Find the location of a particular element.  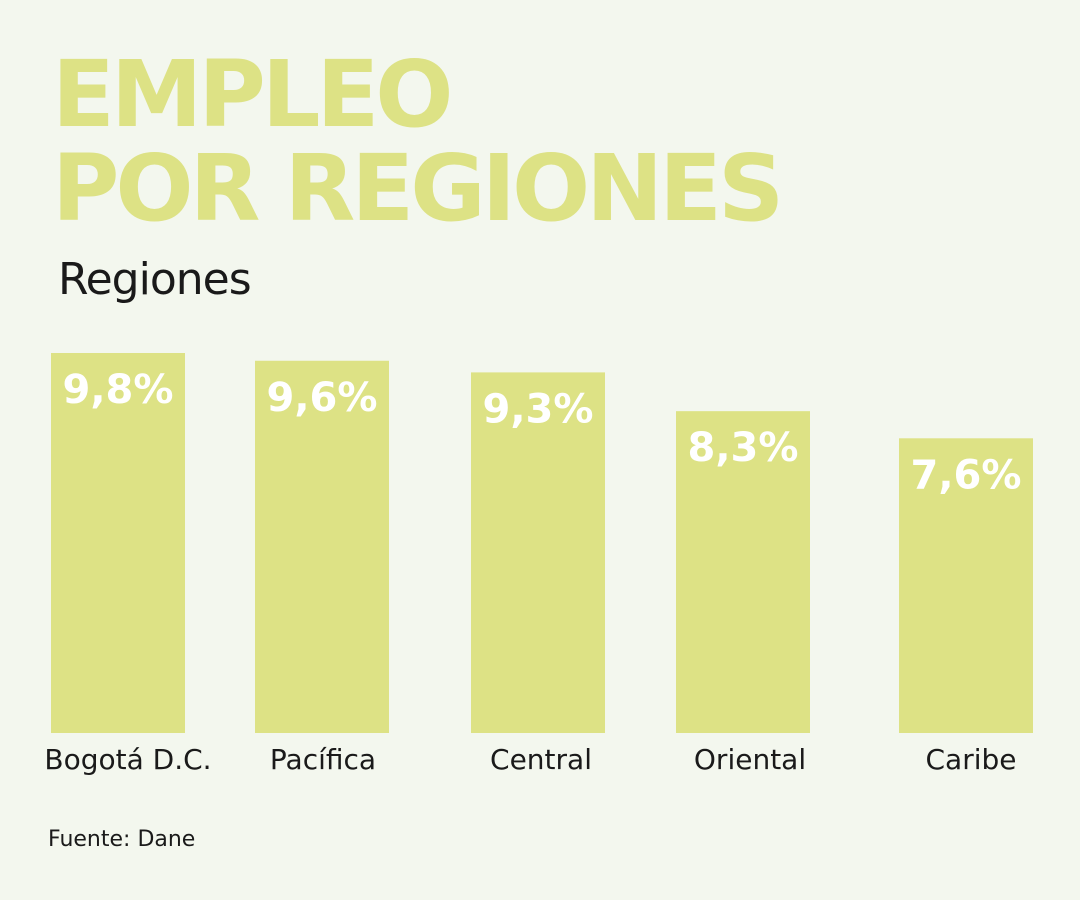

value-labels-group: 9,8% 9,6% 9,3% 8,3% 7,6% is located at coordinates (542, 432).